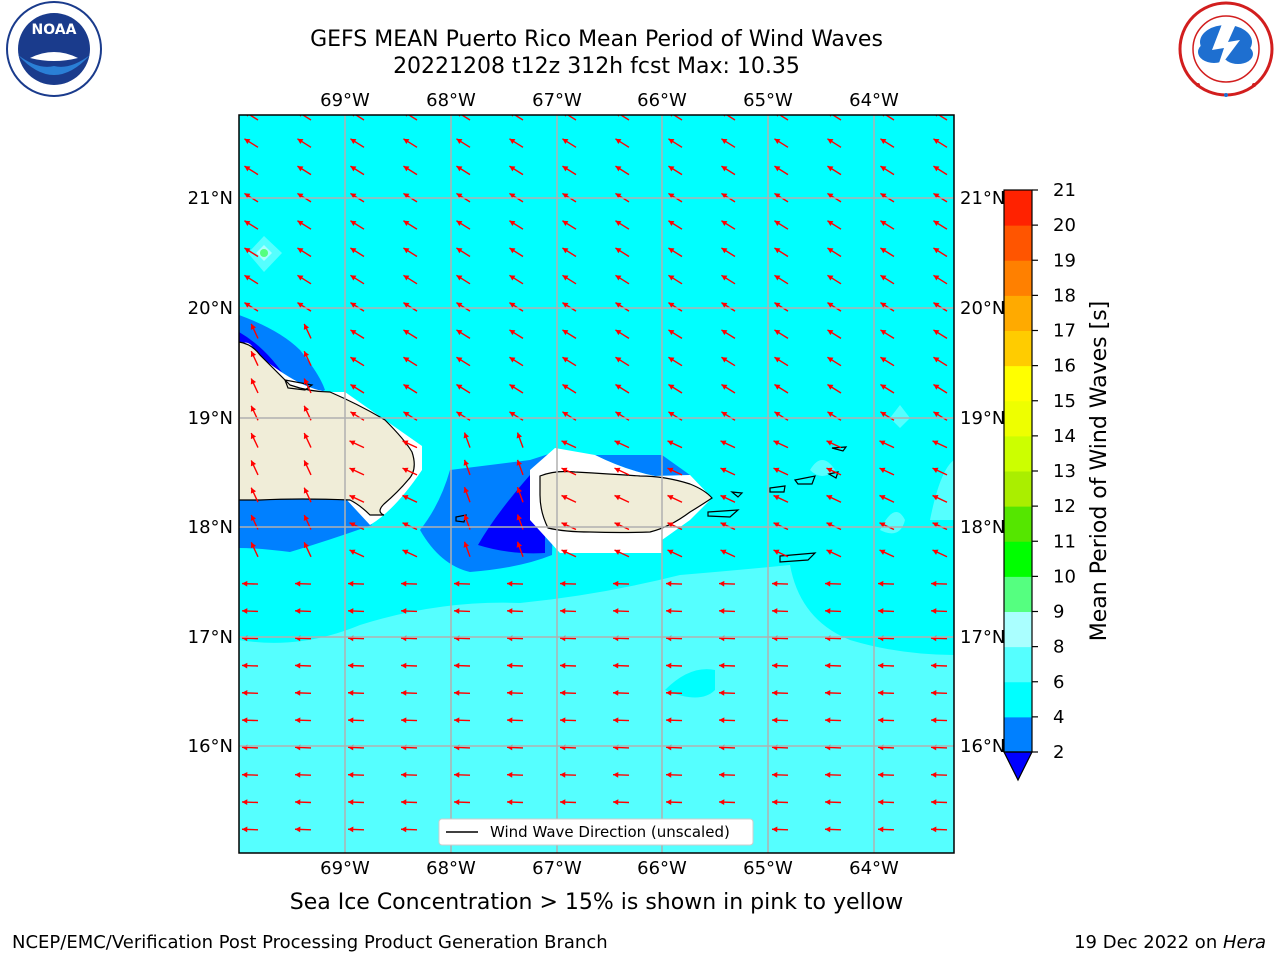 The image size is (1280, 960). What do you see at coordinates (345, 100) in the screenshot?
I see `lon-label-top: 69°W` at bounding box center [345, 100].